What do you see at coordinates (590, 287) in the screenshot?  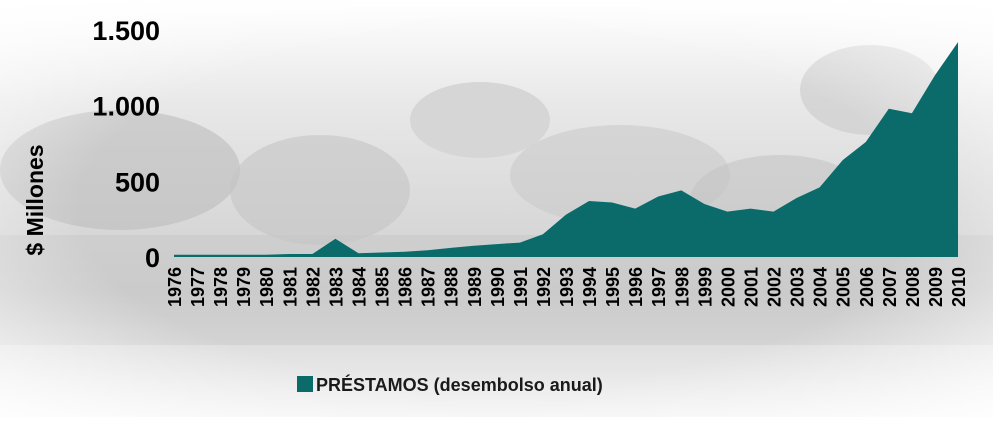 I see `x-tick-label: 1994` at bounding box center [590, 287].